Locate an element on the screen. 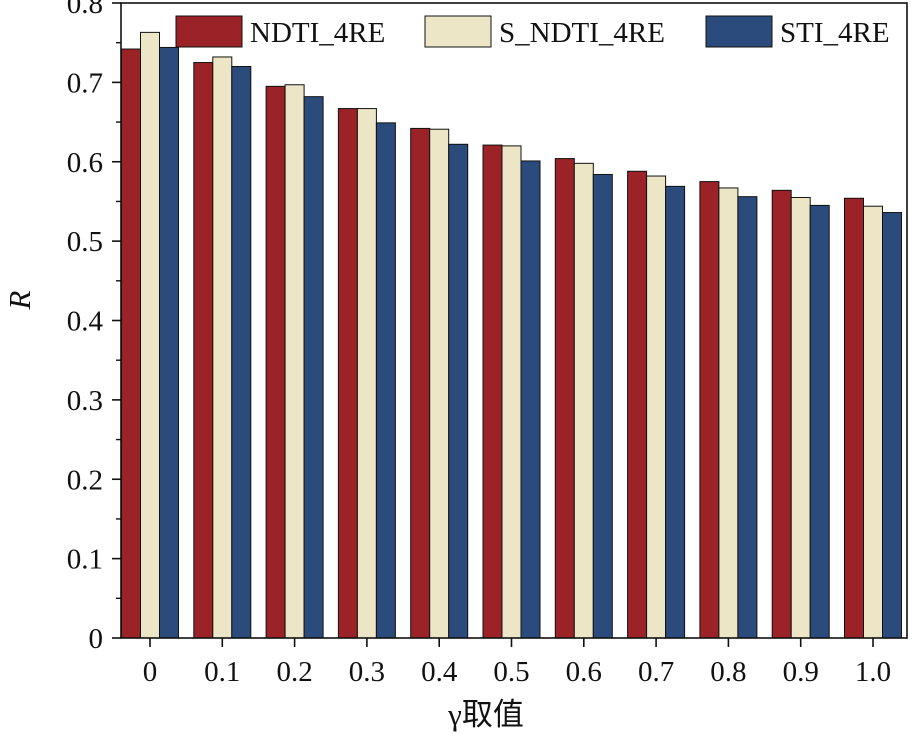 The image size is (915, 737). x-tick-label: 0.7 is located at coordinates (656, 672).